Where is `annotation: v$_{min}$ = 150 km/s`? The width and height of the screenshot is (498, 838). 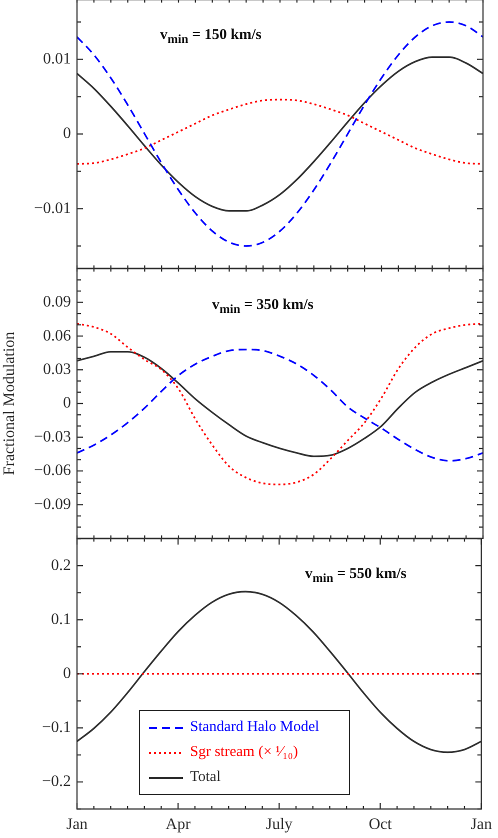 annotation: v$_{min}$ = 150 km/s is located at coordinates (211, 37).